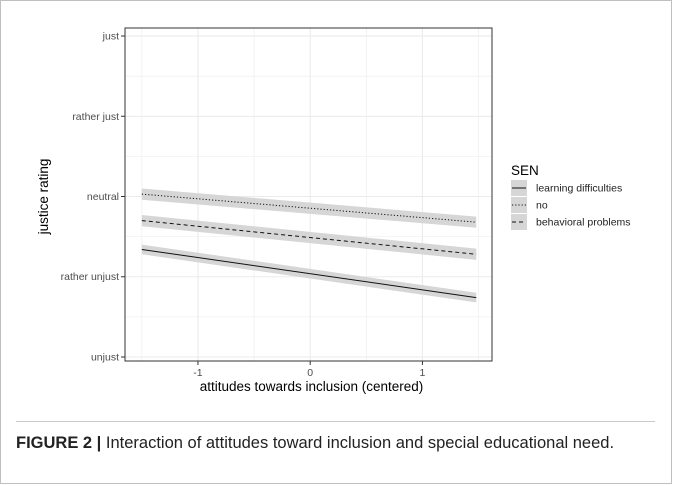 The width and height of the screenshot is (674, 486). I want to click on series-lines, so click(309, 246).